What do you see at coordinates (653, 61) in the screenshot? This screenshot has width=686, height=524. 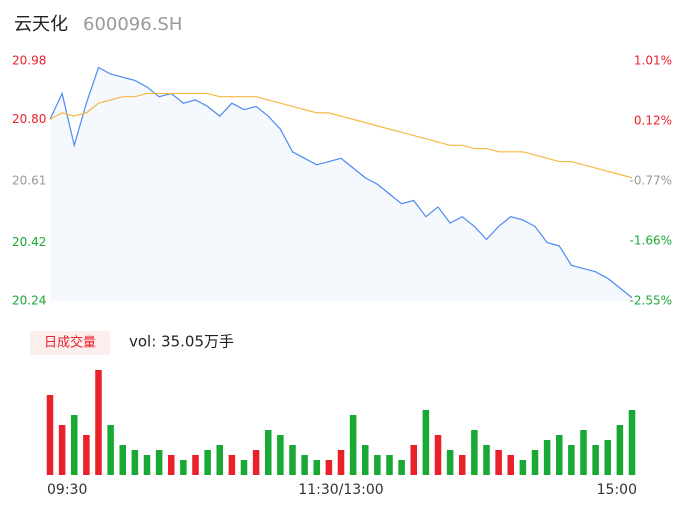 I see `y2-tick-label: 1.01%` at bounding box center [653, 61].